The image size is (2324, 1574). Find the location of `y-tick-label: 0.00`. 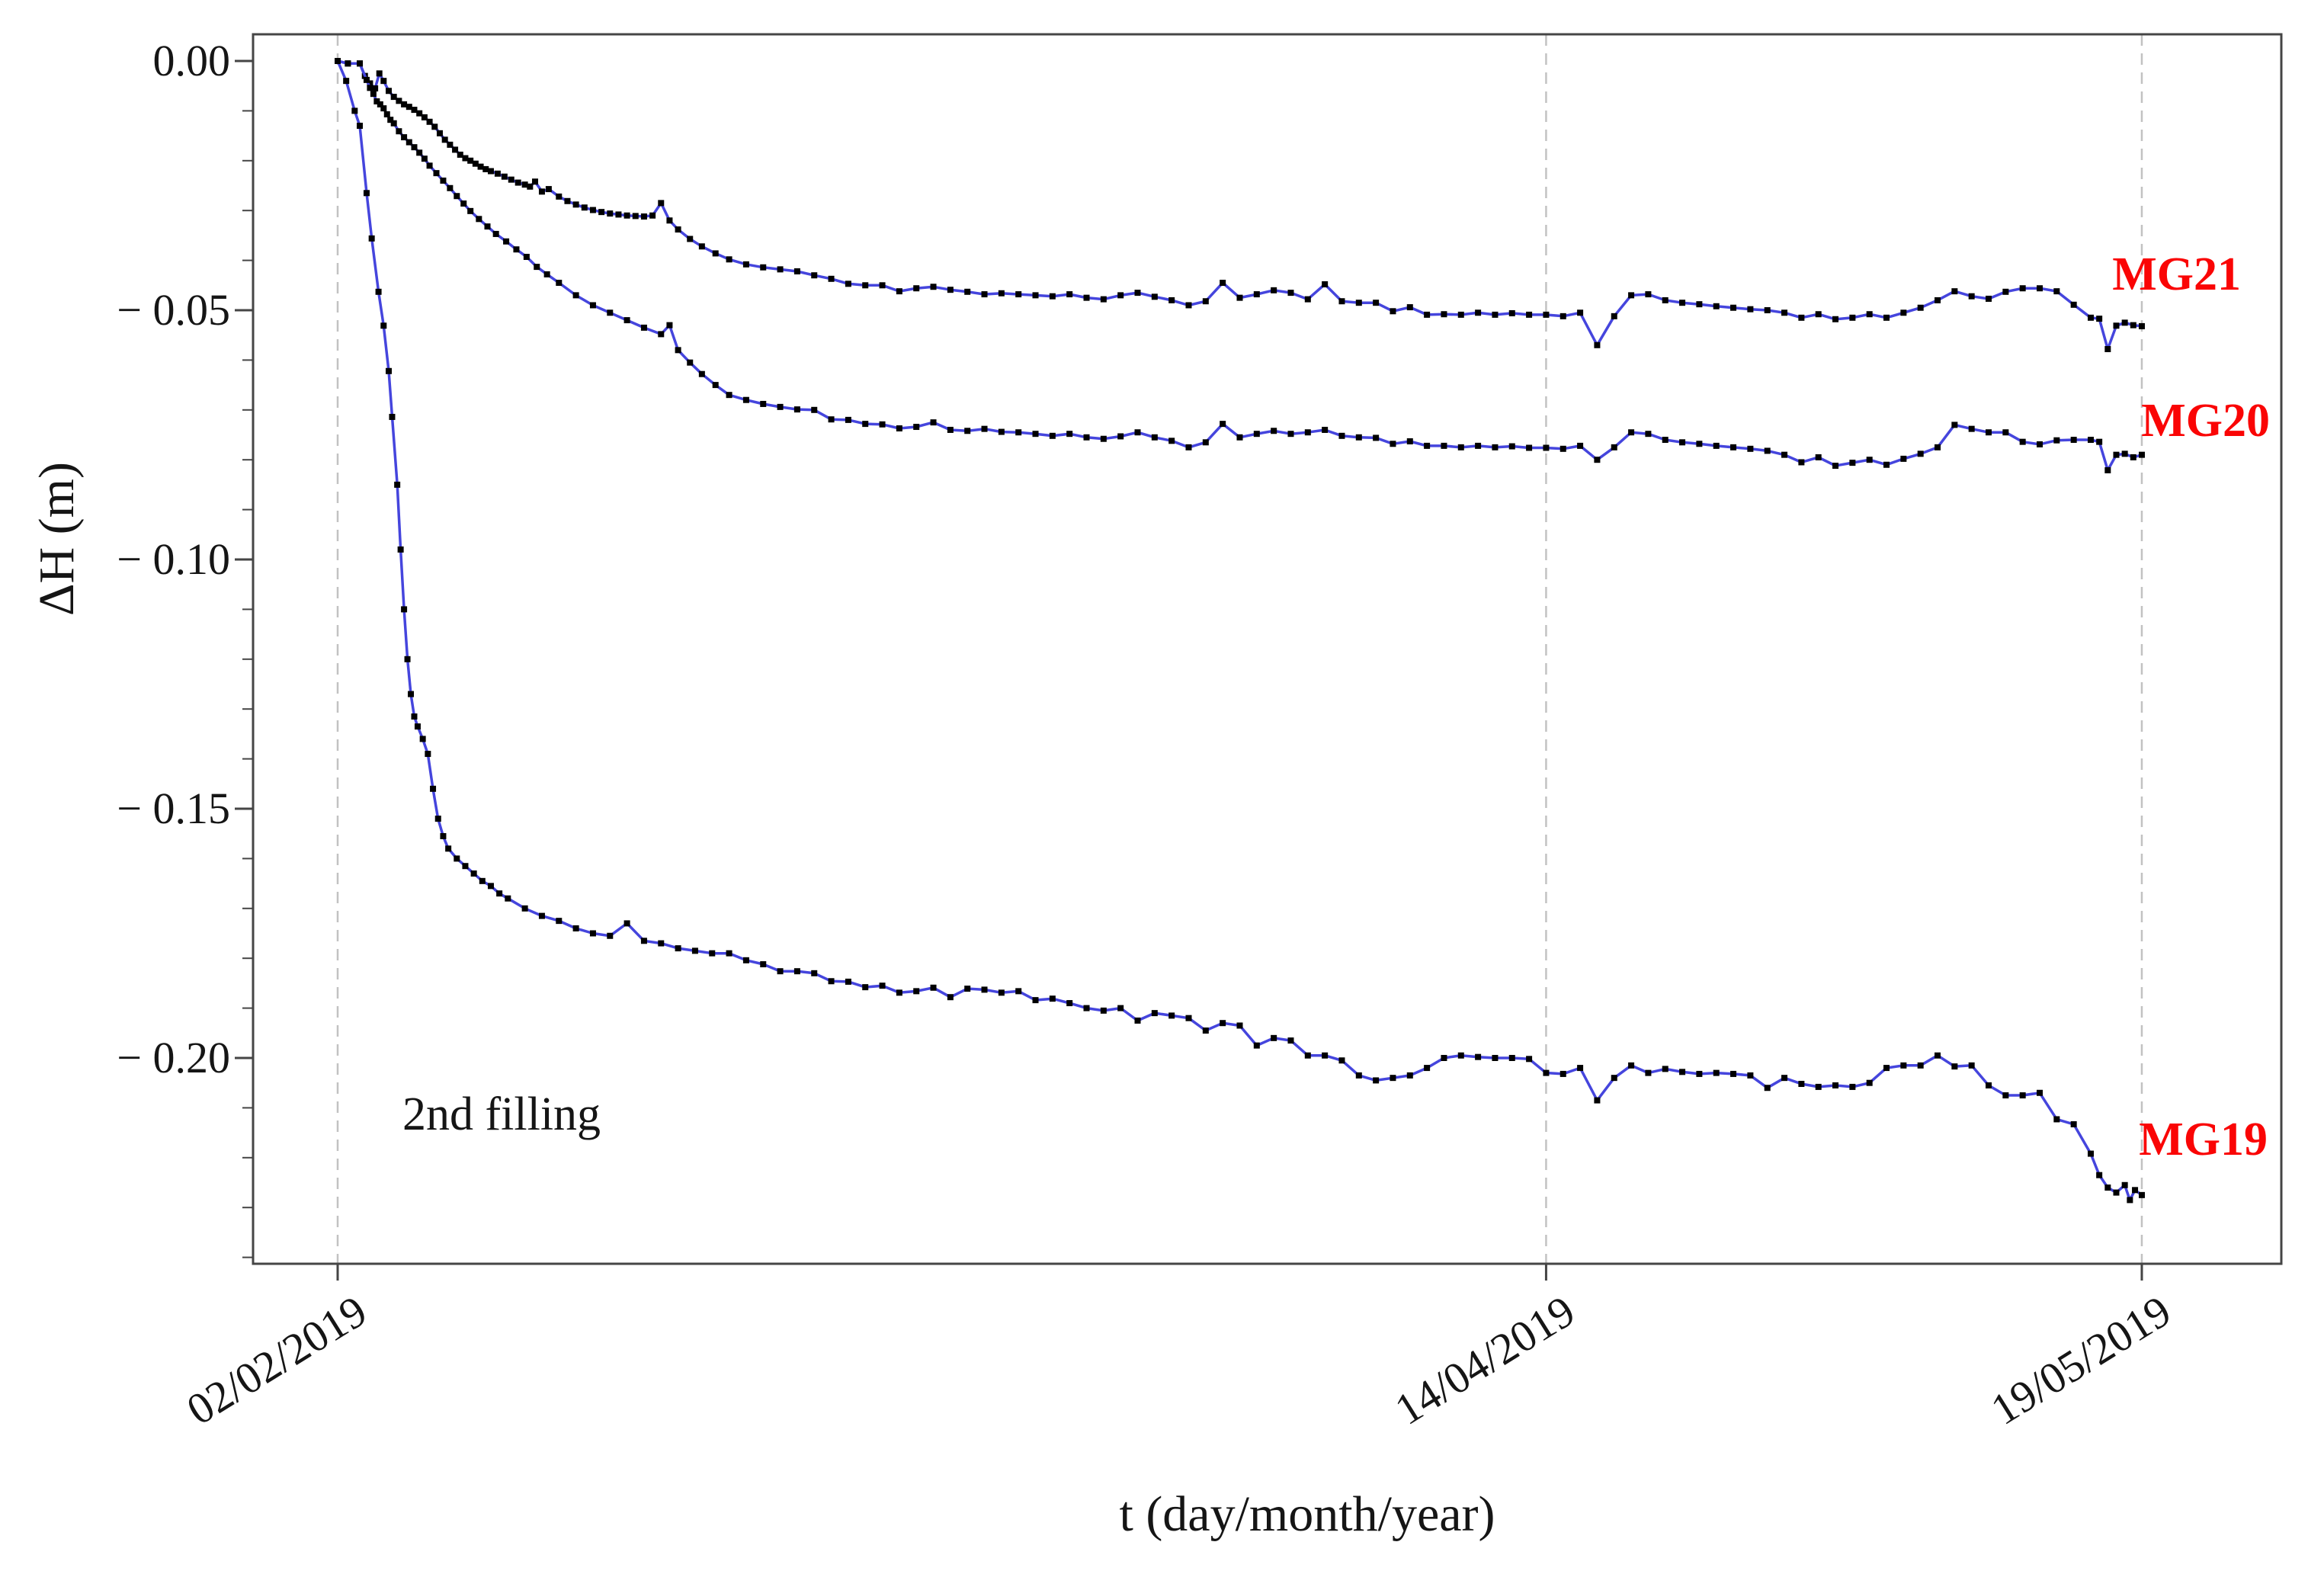

y-tick-label: 0.00 is located at coordinates (191, 60).